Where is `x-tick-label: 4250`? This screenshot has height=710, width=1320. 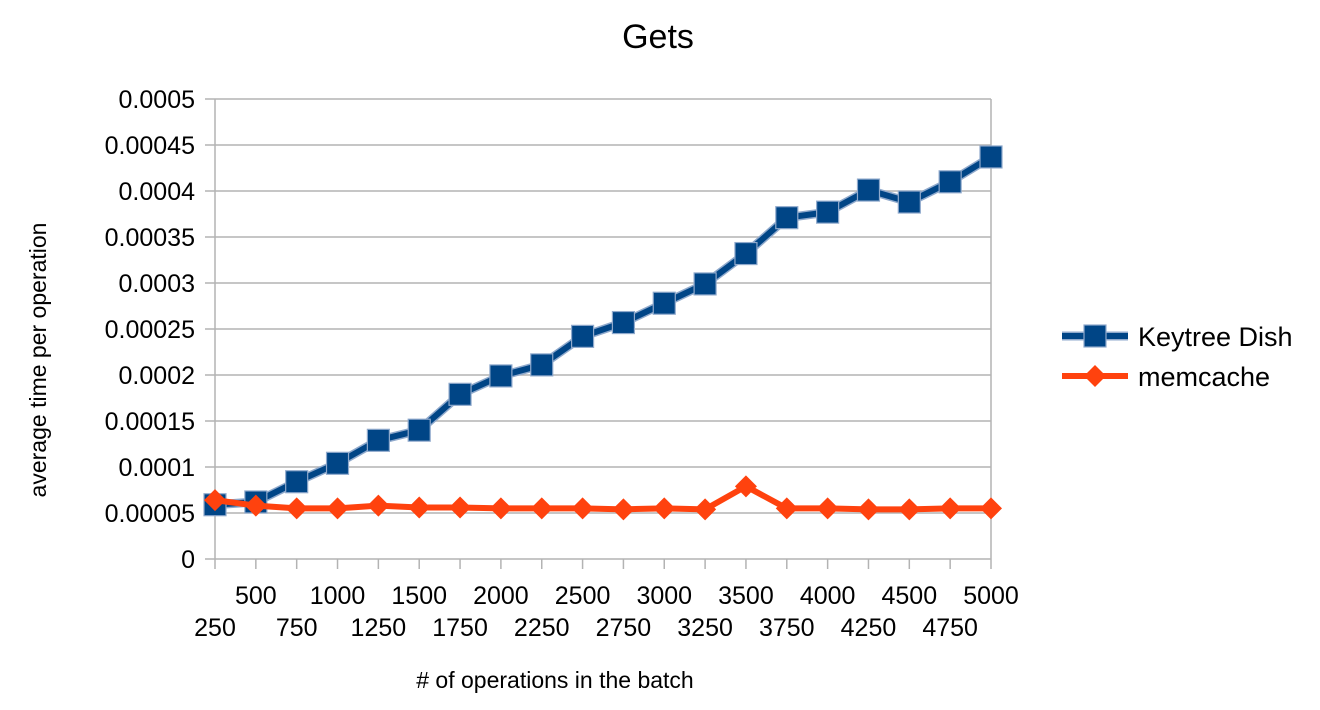
x-tick-label: 4250 is located at coordinates (869, 628).